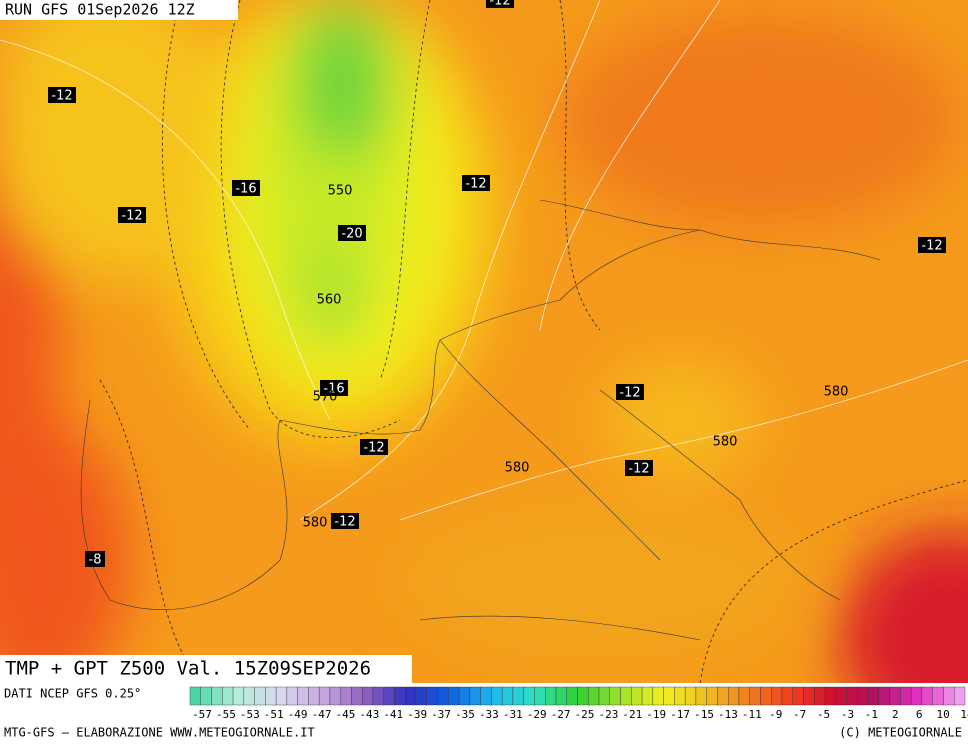 This screenshot has height=745, width=968. Describe the element at coordinates (100, 10) in the screenshot. I see `run-title: RUN GFS 01Sep2026 12Z` at that location.